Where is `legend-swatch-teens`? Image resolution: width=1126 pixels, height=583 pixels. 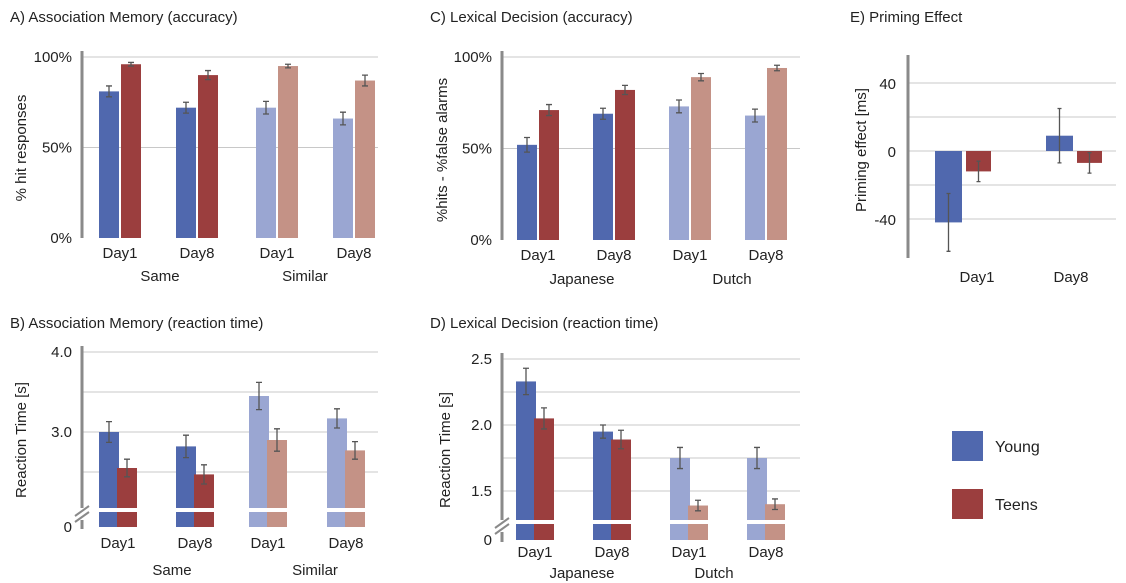 legend-swatch-teens is located at coordinates (967, 504).